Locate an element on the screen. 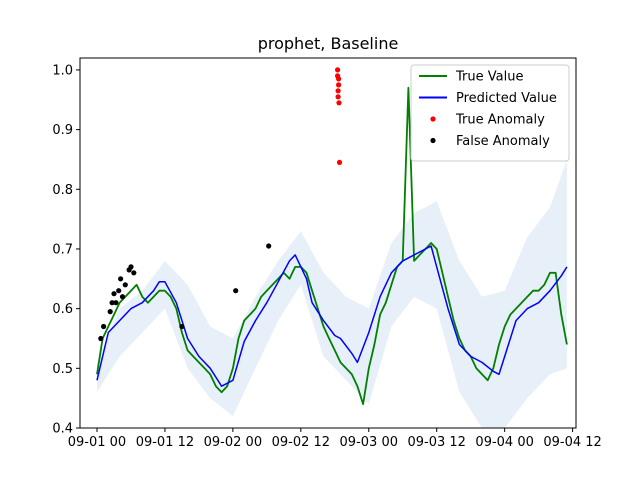  y-tick-label: 0.6 is located at coordinates (62, 309).